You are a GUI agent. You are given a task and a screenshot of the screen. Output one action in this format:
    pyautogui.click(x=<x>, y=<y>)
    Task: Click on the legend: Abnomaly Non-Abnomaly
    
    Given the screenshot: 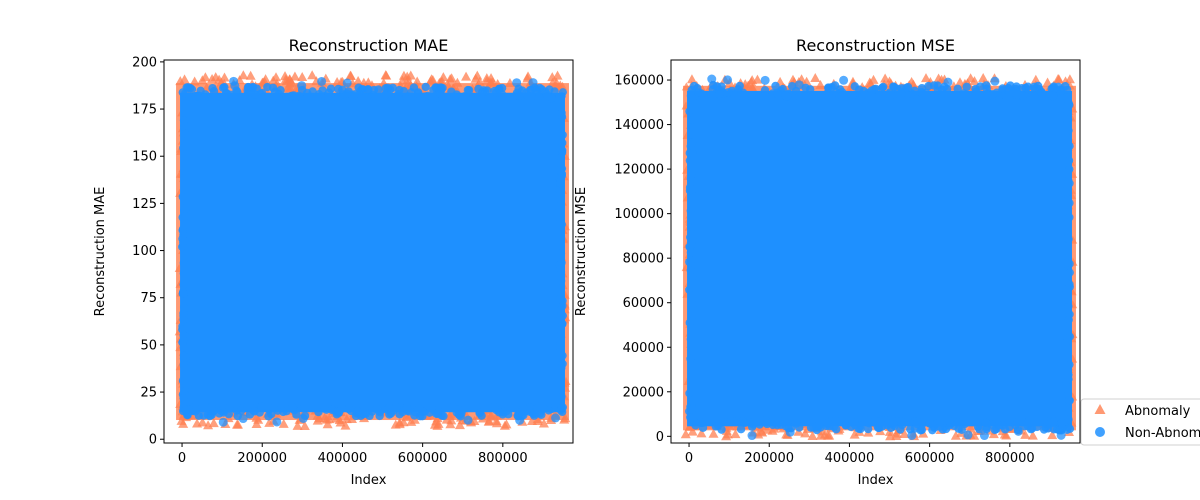 What is the action you would take?
    pyautogui.click(x=1140, y=422)
    